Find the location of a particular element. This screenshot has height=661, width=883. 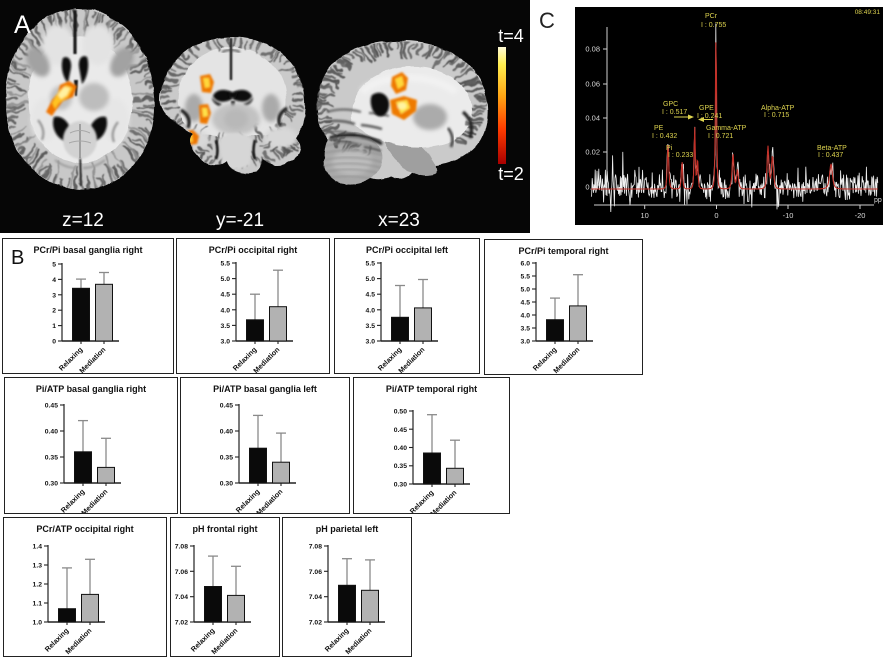

svg-text: 1.4 is located at coordinates (38, 547).